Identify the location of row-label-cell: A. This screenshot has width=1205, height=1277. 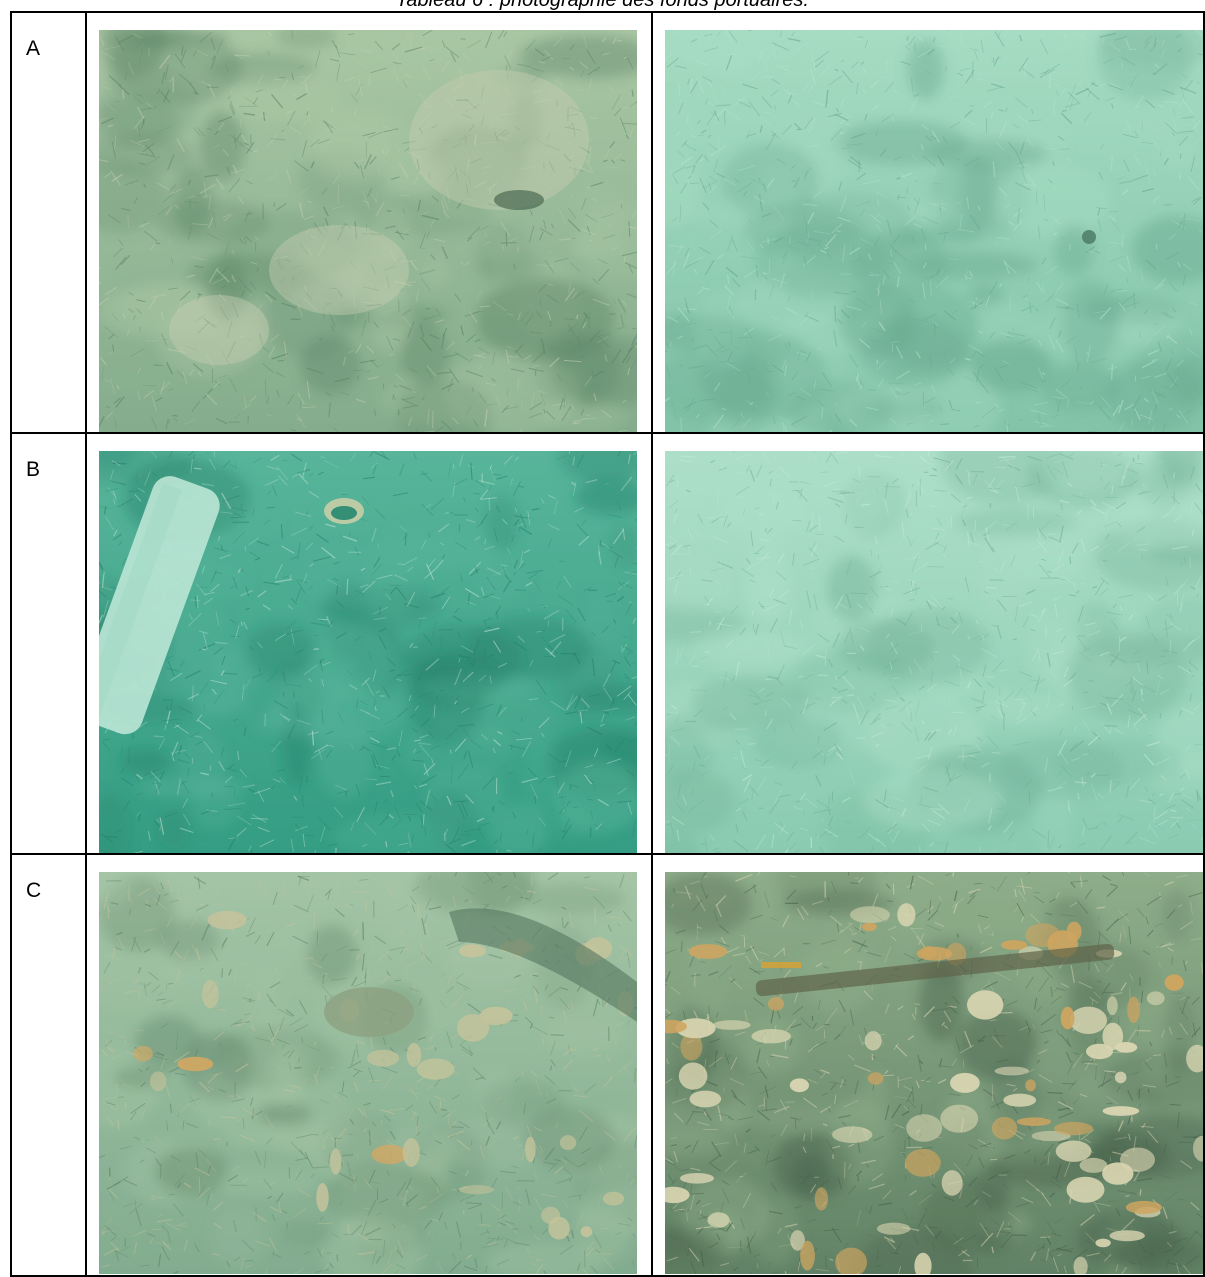
(48, 222).